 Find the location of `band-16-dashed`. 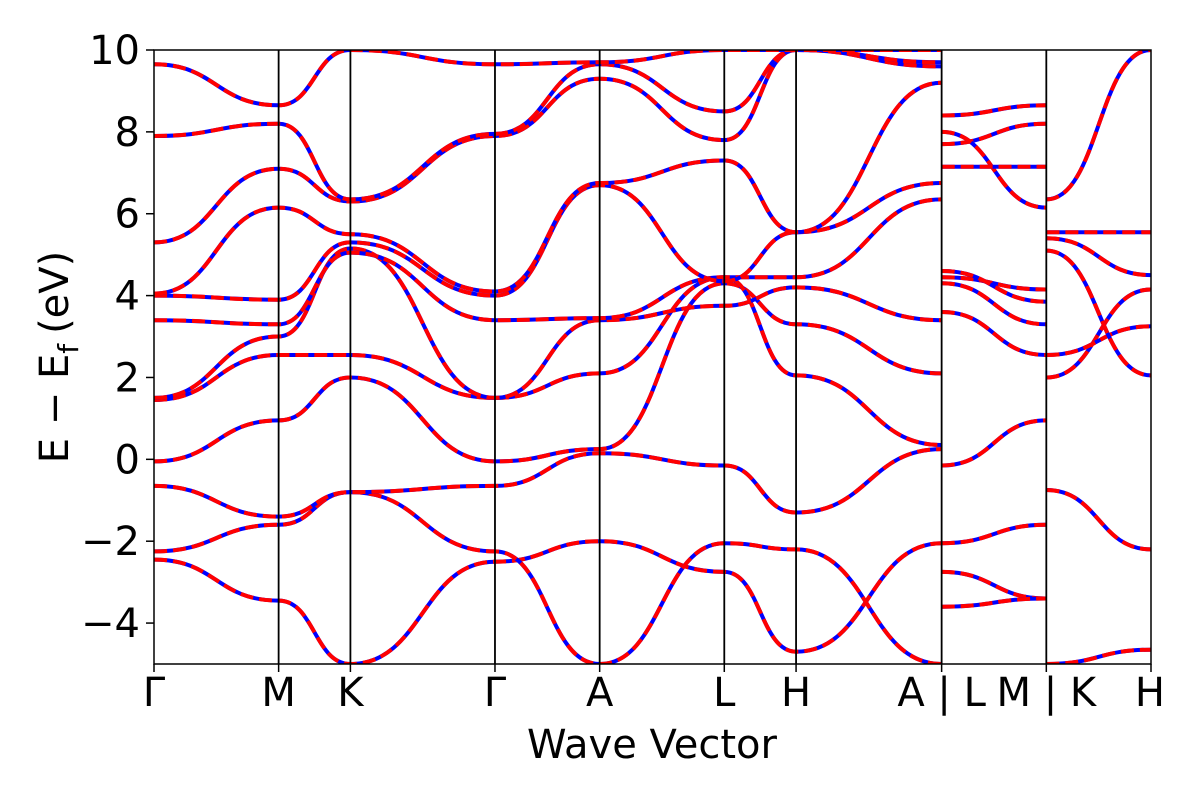

band-16-dashed is located at coordinates (994, 333).